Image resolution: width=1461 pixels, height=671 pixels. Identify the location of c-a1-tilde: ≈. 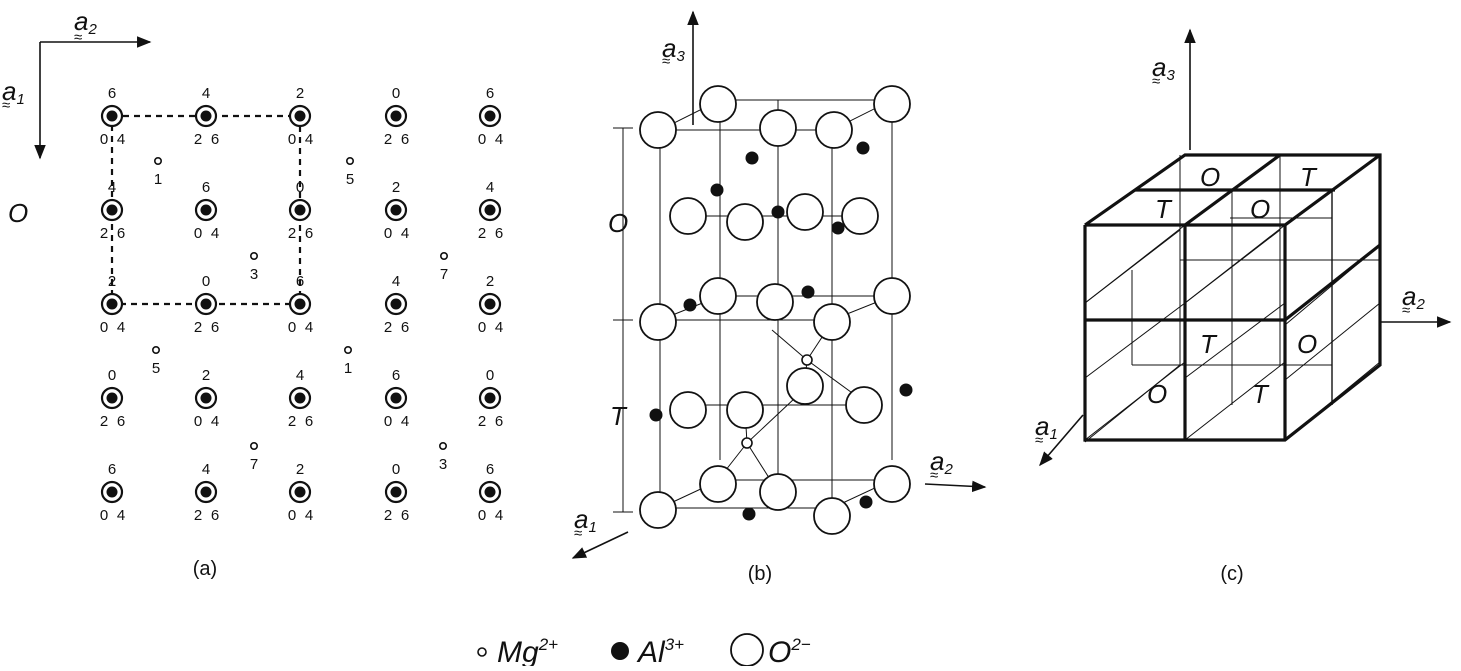
(1039, 440).